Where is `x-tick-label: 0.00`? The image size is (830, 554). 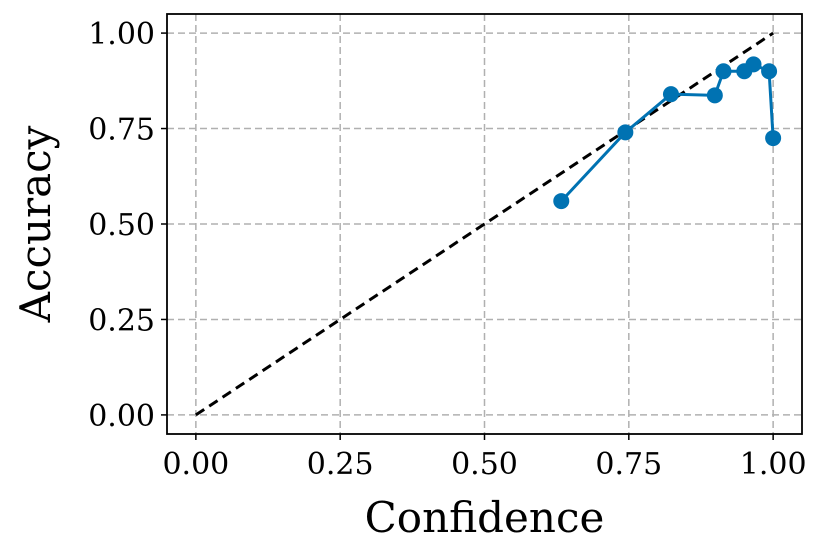 x-tick-label: 0.00 is located at coordinates (195, 464).